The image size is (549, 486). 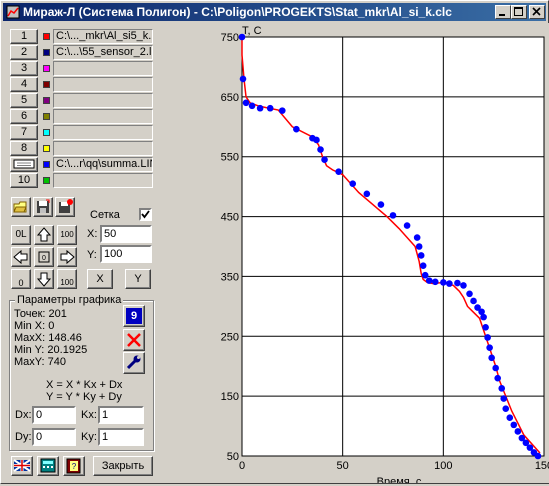 I want to click on help-book-icon: ?, so click(x=73, y=466).